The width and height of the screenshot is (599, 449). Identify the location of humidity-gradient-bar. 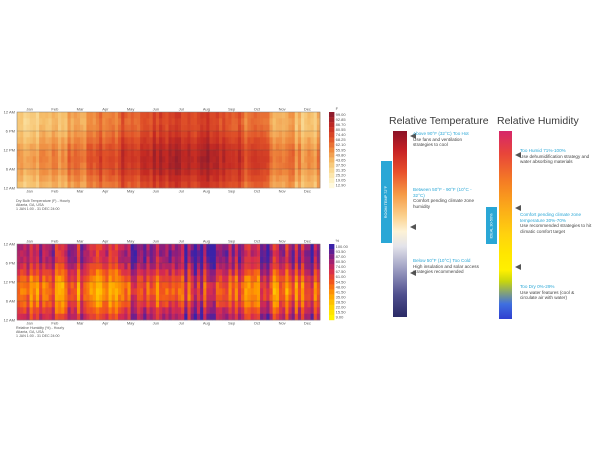
(505, 225).